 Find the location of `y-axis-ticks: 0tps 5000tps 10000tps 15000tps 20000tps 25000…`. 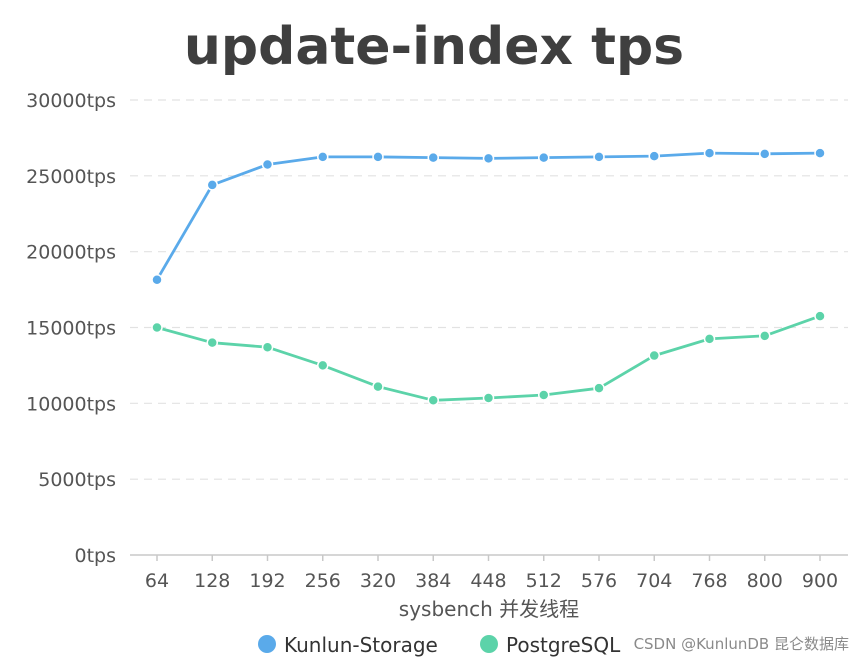

y-axis-ticks: 0tps 5000tps 10000tps 15000tps 20000tps 25000… is located at coordinates (71, 328).